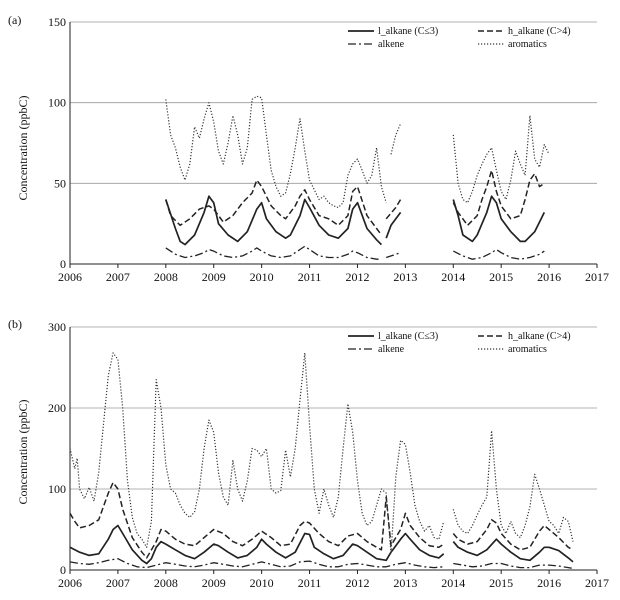 This screenshot has width=620, height=600. What do you see at coordinates (357, 583) in the screenshot?
I see `x-tick-label-b-6: 2012` at bounding box center [357, 583].